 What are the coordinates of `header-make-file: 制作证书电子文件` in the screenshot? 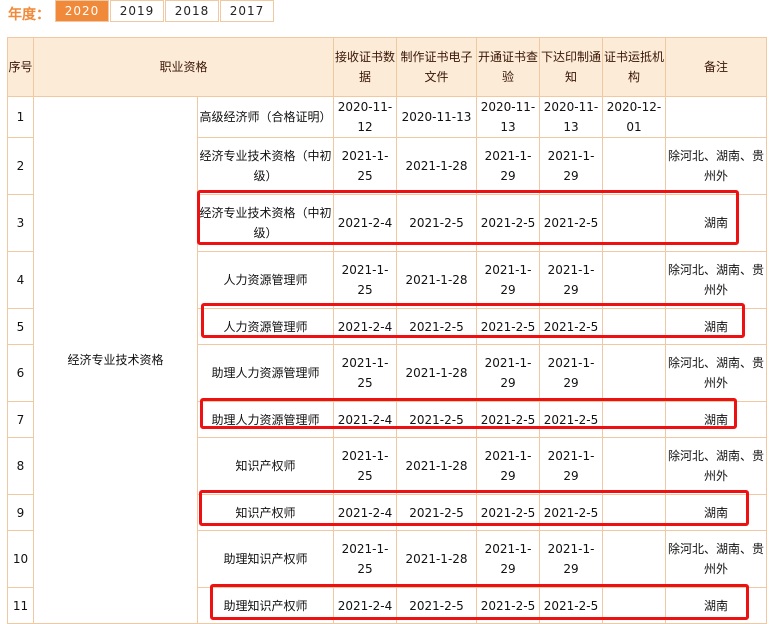 It's located at (436, 67).